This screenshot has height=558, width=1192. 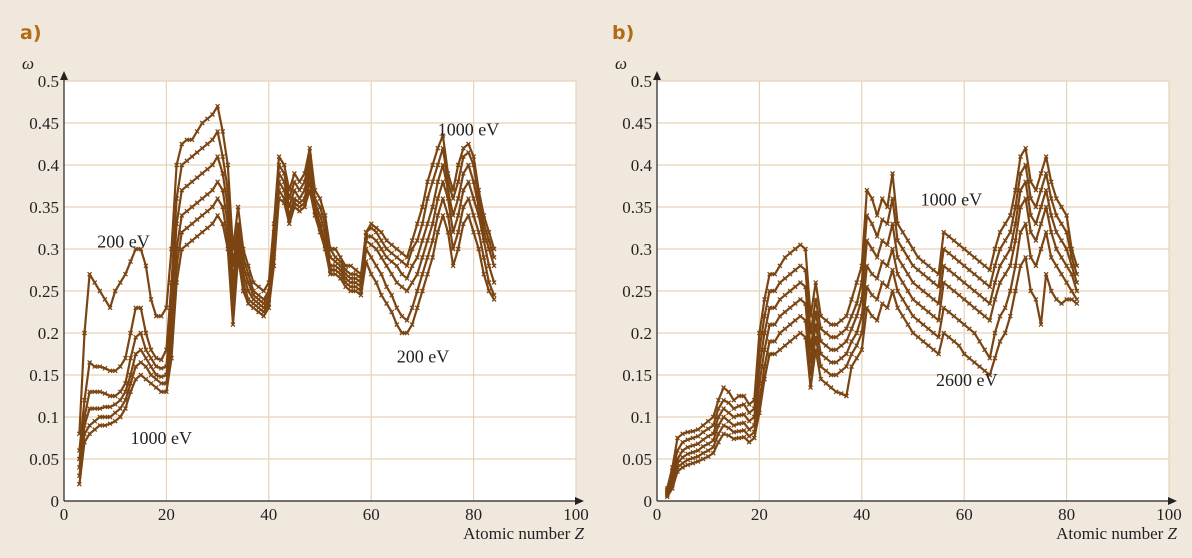 What do you see at coordinates (31, 33) in the screenshot?
I see `panel-label: a)` at bounding box center [31, 33].